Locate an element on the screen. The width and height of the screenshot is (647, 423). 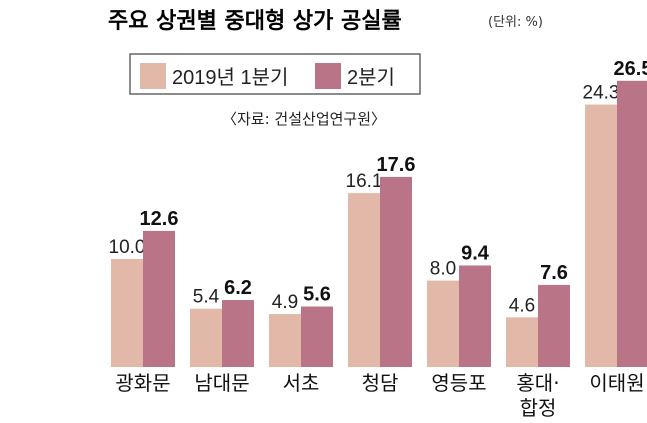
data-label-q2-3: 17.6 is located at coordinates (396, 165).